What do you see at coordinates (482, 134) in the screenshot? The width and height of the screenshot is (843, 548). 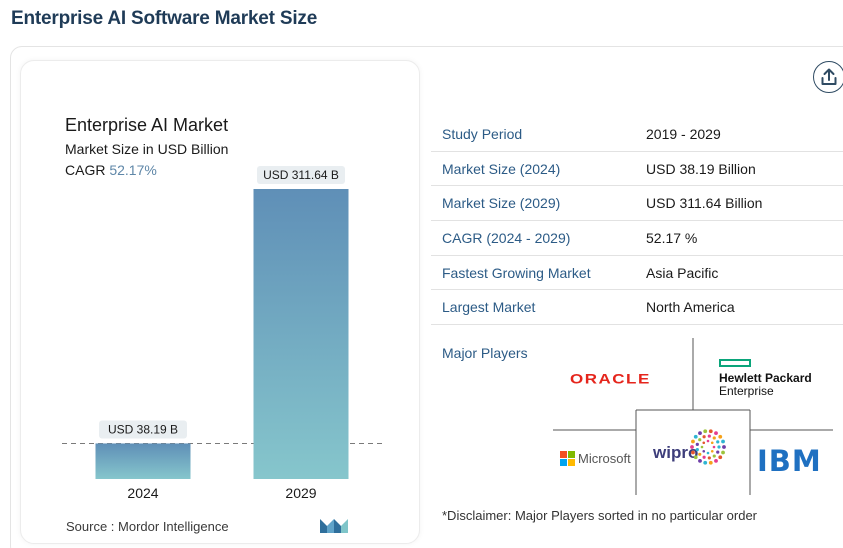 I see `row-key: Study Period` at bounding box center [482, 134].